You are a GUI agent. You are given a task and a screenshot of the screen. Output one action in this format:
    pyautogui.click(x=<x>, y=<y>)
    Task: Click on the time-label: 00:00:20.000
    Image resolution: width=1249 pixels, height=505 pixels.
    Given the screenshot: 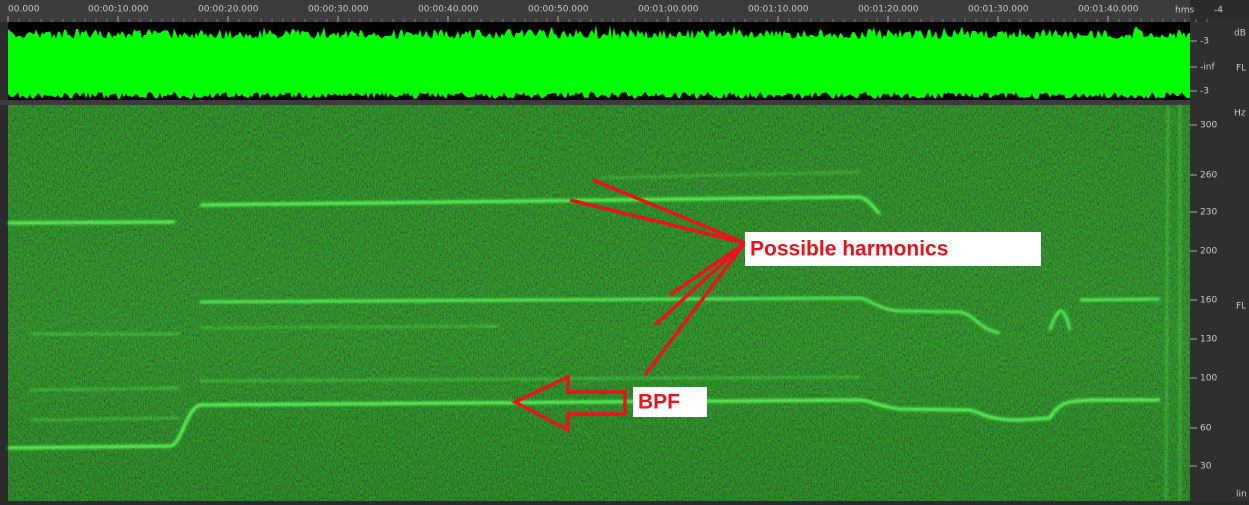 What is the action you would take?
    pyautogui.click(x=228, y=10)
    